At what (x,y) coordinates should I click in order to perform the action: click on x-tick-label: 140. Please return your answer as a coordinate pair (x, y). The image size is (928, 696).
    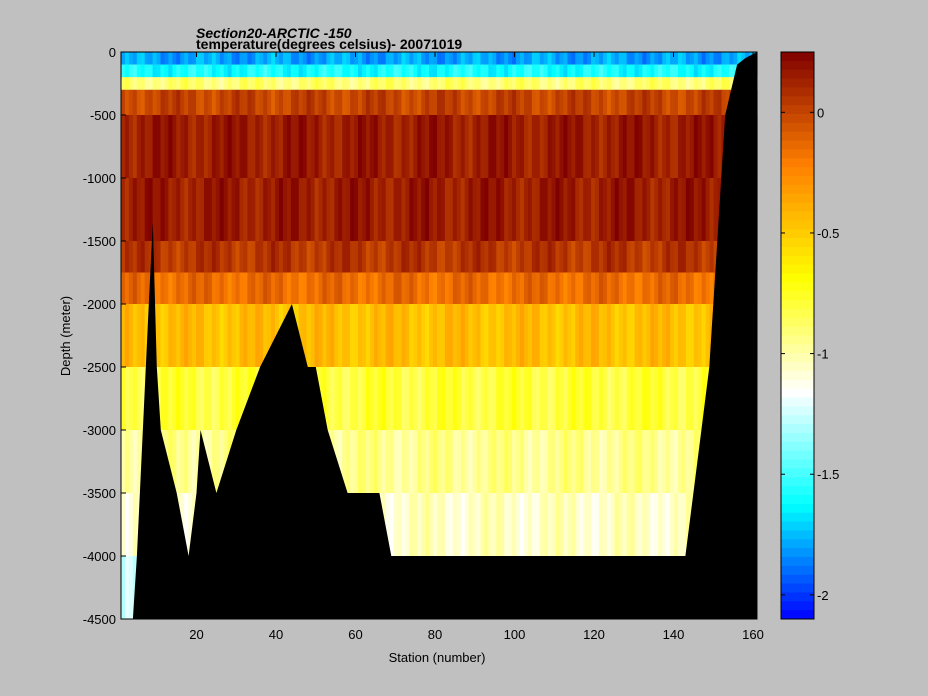
    Looking at the image, I should click on (674, 634).